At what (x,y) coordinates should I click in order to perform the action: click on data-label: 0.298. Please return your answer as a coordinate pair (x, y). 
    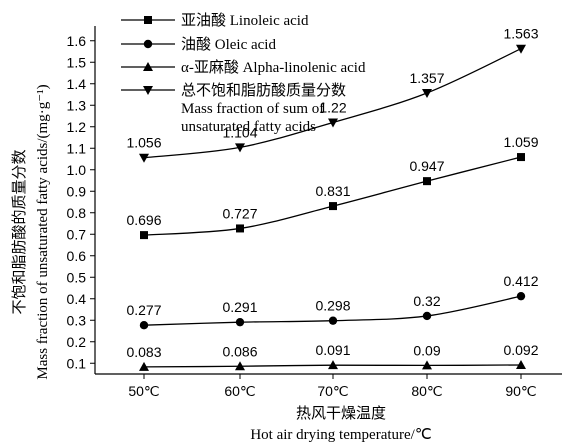
    Looking at the image, I should click on (332, 306).